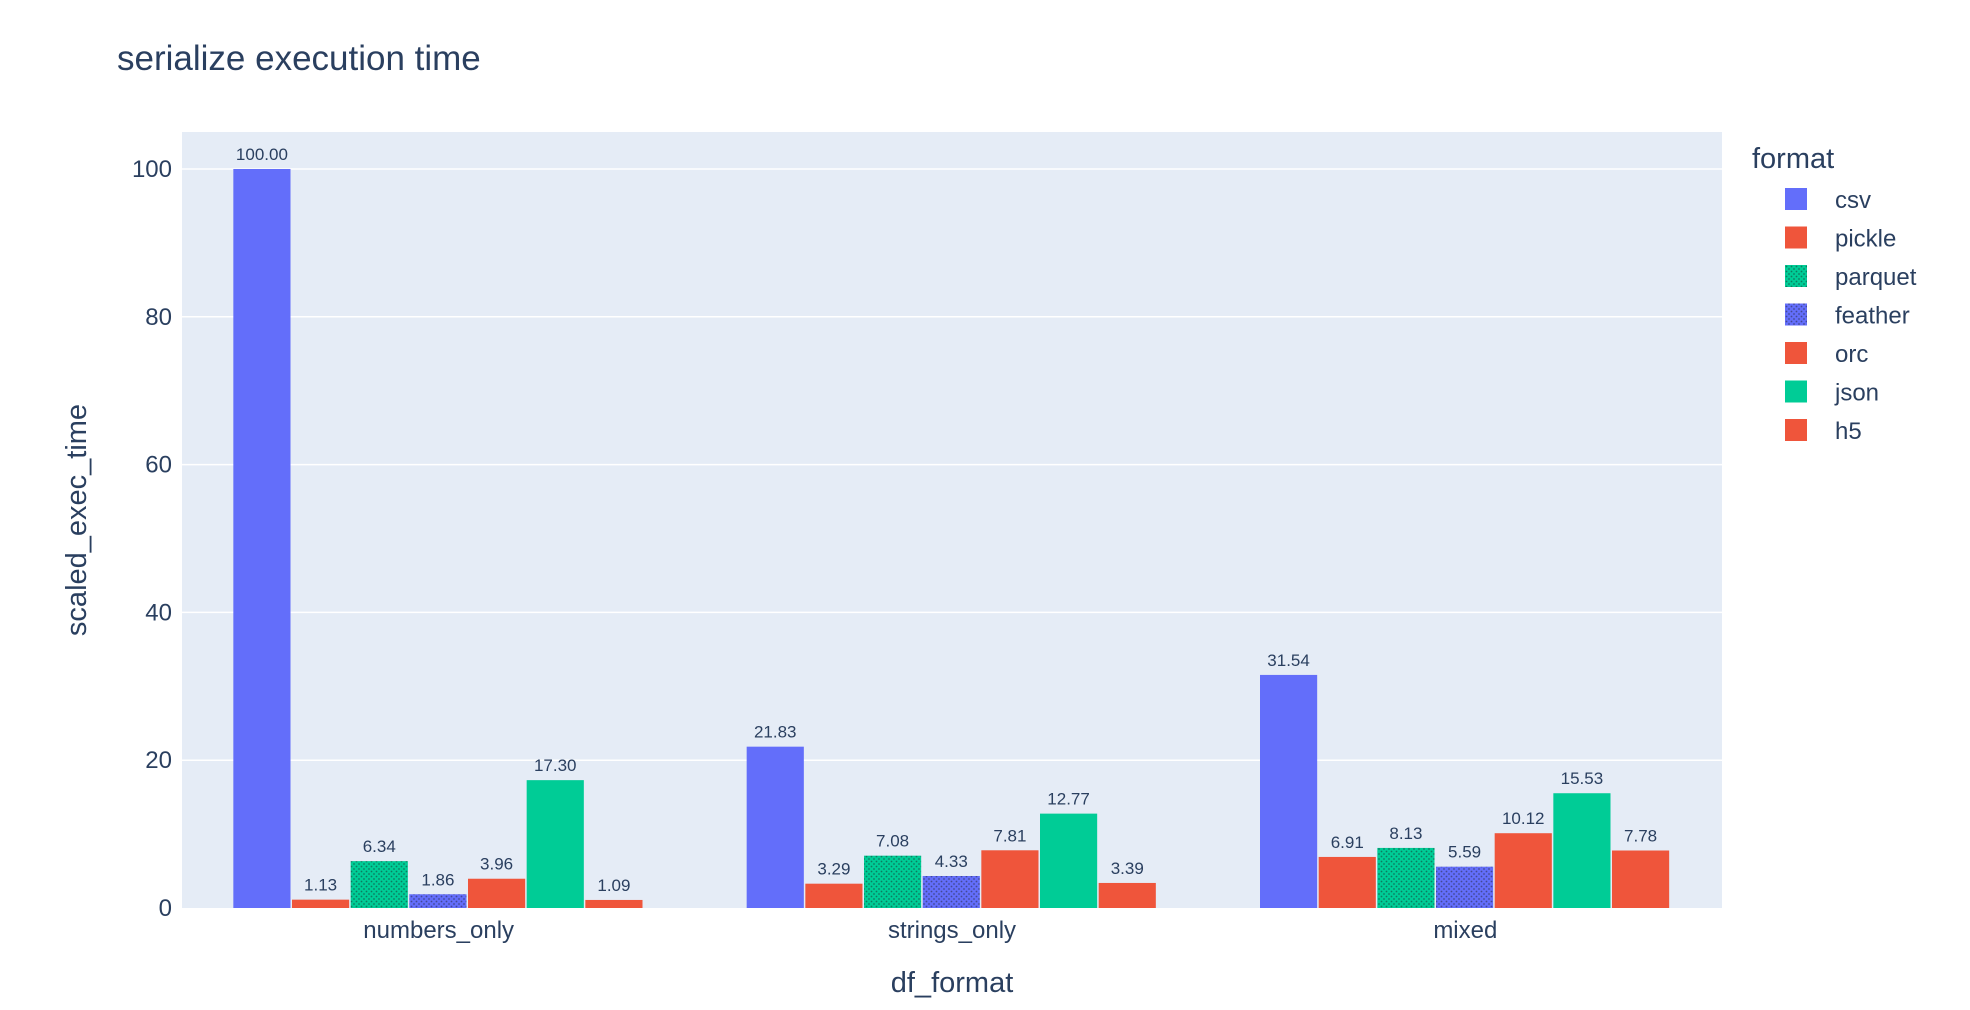 The image size is (1970, 1010). Describe the element at coordinates (1127, 868) in the screenshot. I see `data-label-h5-strings_only: 3.39` at that location.